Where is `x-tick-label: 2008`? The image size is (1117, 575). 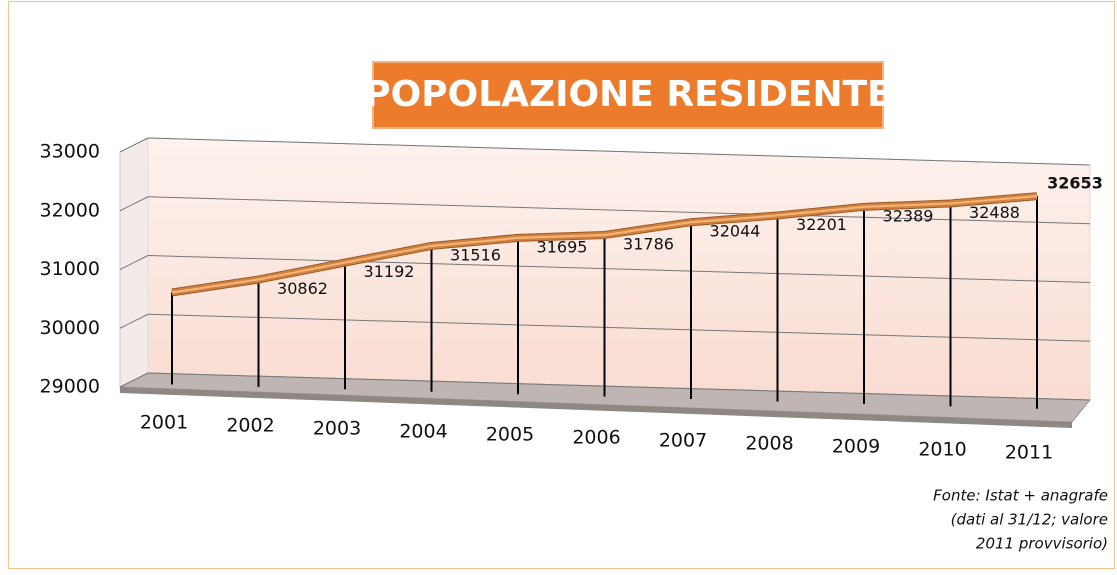 x-tick-label: 2008 is located at coordinates (769, 444).